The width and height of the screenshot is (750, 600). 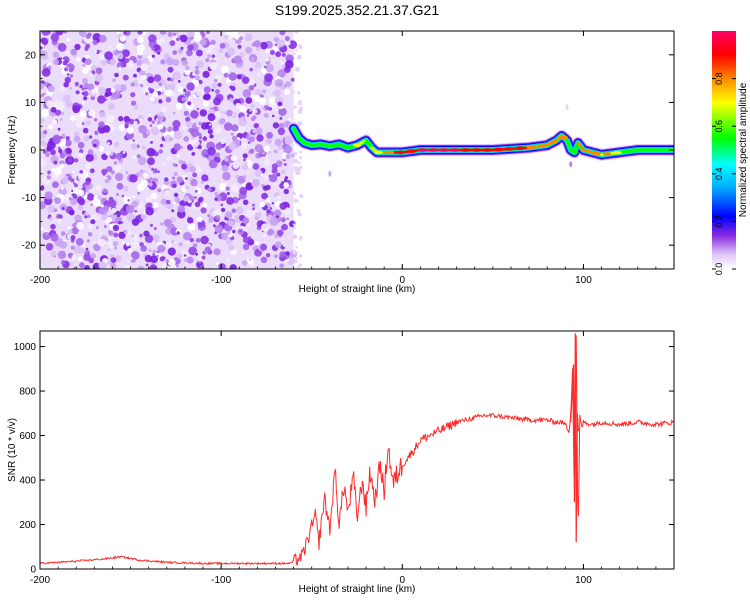 What do you see at coordinates (33, 570) in the screenshot?
I see `snr-ytick-label: 0` at bounding box center [33, 570].